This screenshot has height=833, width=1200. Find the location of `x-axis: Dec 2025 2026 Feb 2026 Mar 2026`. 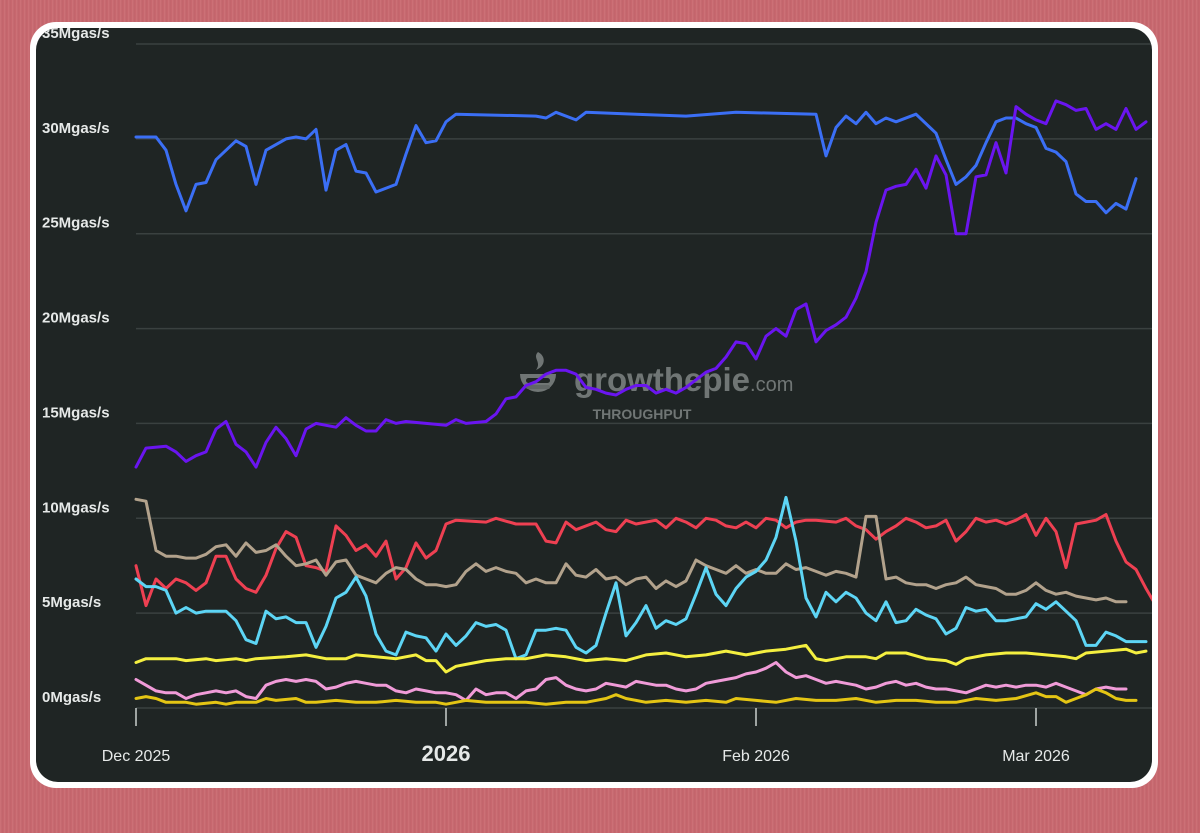

x-axis: Dec 2025 2026 Feb 2026 Mar 2026 is located at coordinates (586, 737).